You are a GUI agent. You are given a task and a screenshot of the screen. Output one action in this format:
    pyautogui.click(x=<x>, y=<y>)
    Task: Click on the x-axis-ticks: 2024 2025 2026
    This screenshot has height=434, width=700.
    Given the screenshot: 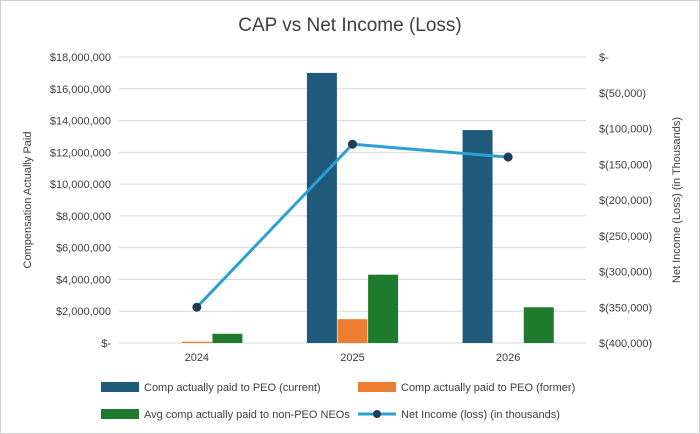 What is the action you would take?
    pyautogui.click(x=353, y=358)
    